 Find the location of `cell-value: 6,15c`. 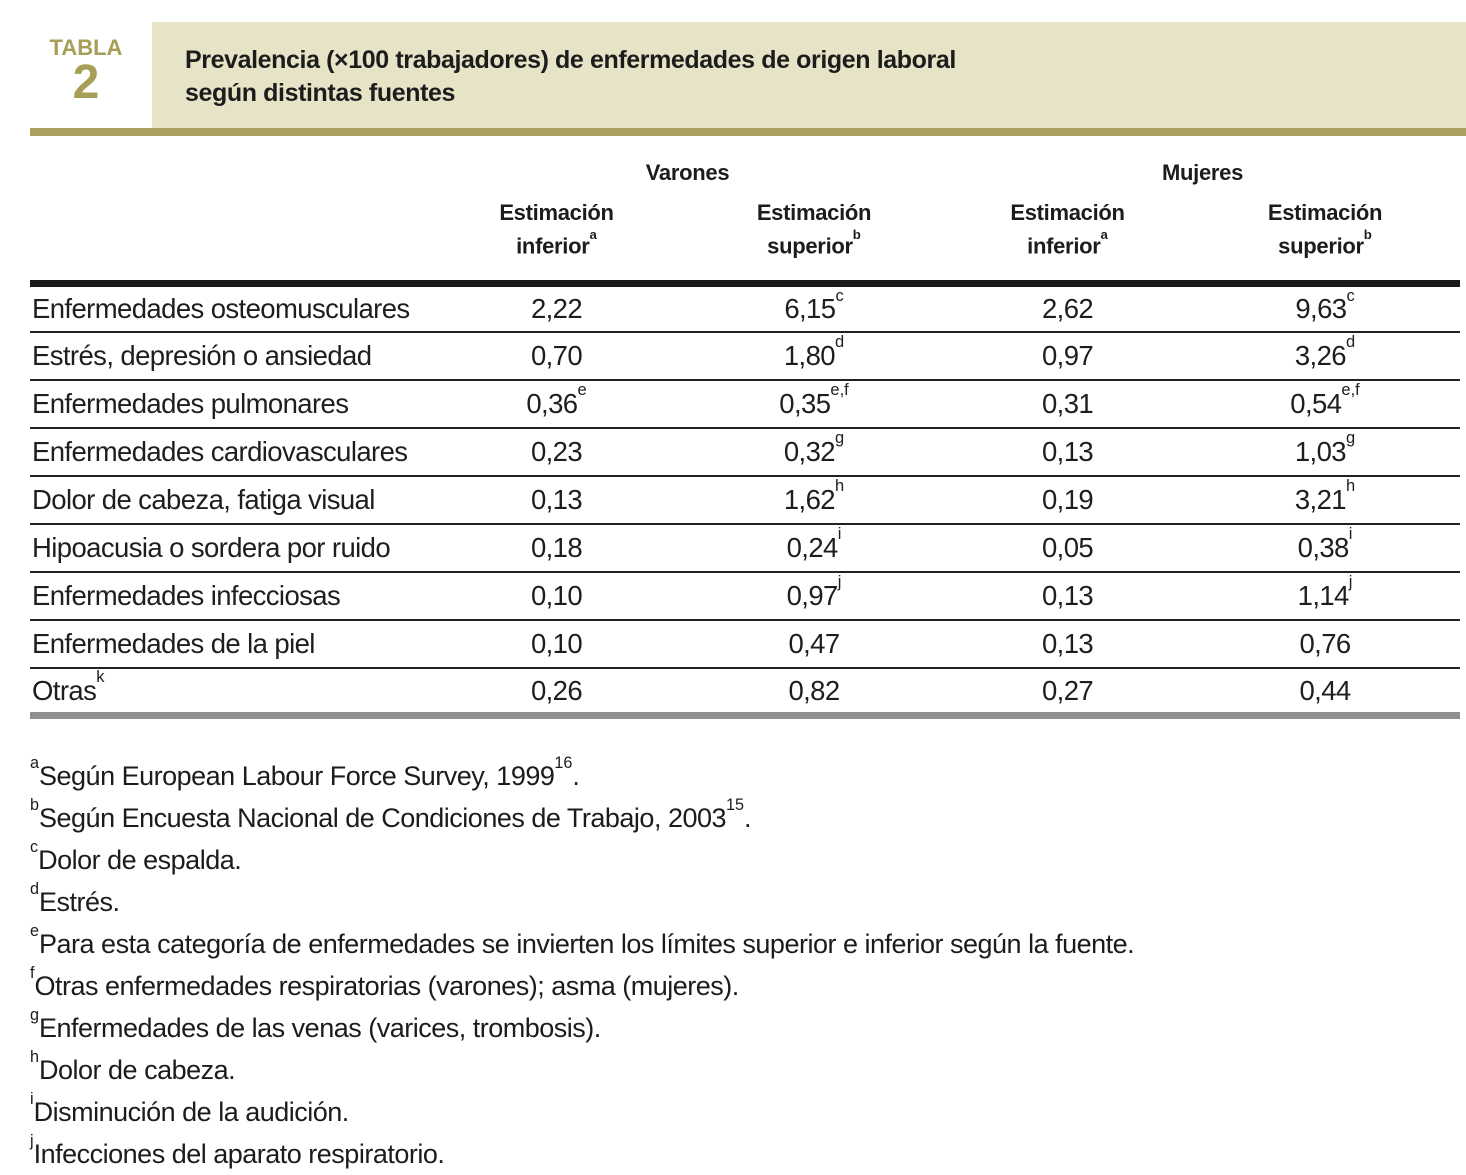

cell-value: 6,15c is located at coordinates (814, 305).